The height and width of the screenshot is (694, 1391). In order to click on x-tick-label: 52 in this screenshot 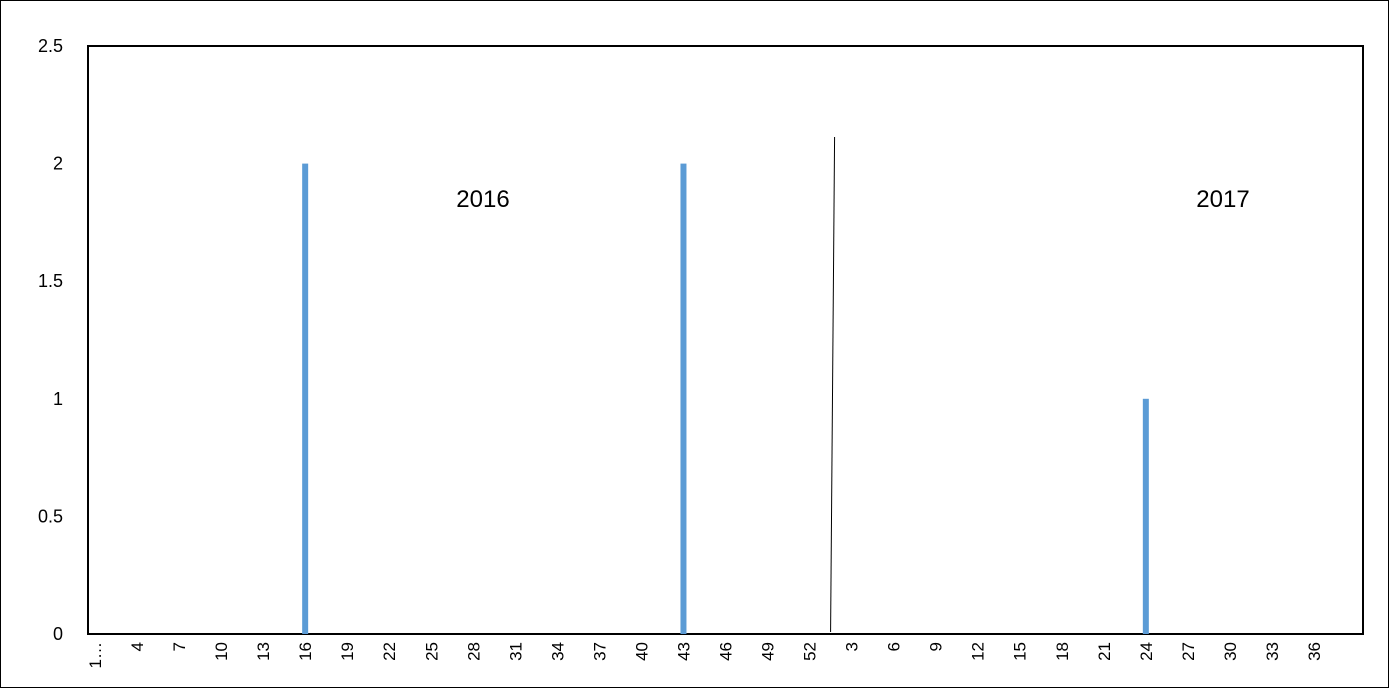, I will do `click(810, 651)`.